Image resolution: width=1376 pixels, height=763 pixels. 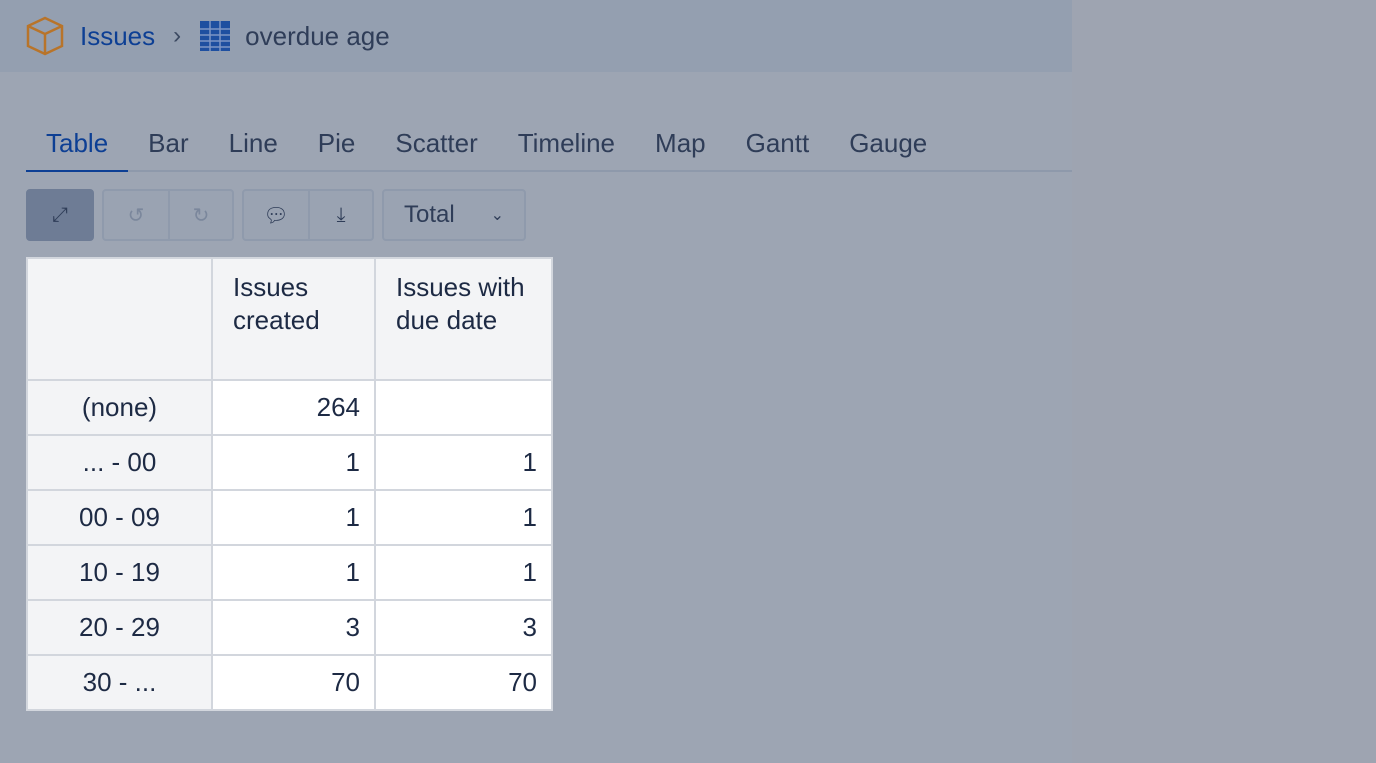 I want to click on chevron-right-icon: ›, so click(x=177, y=35).